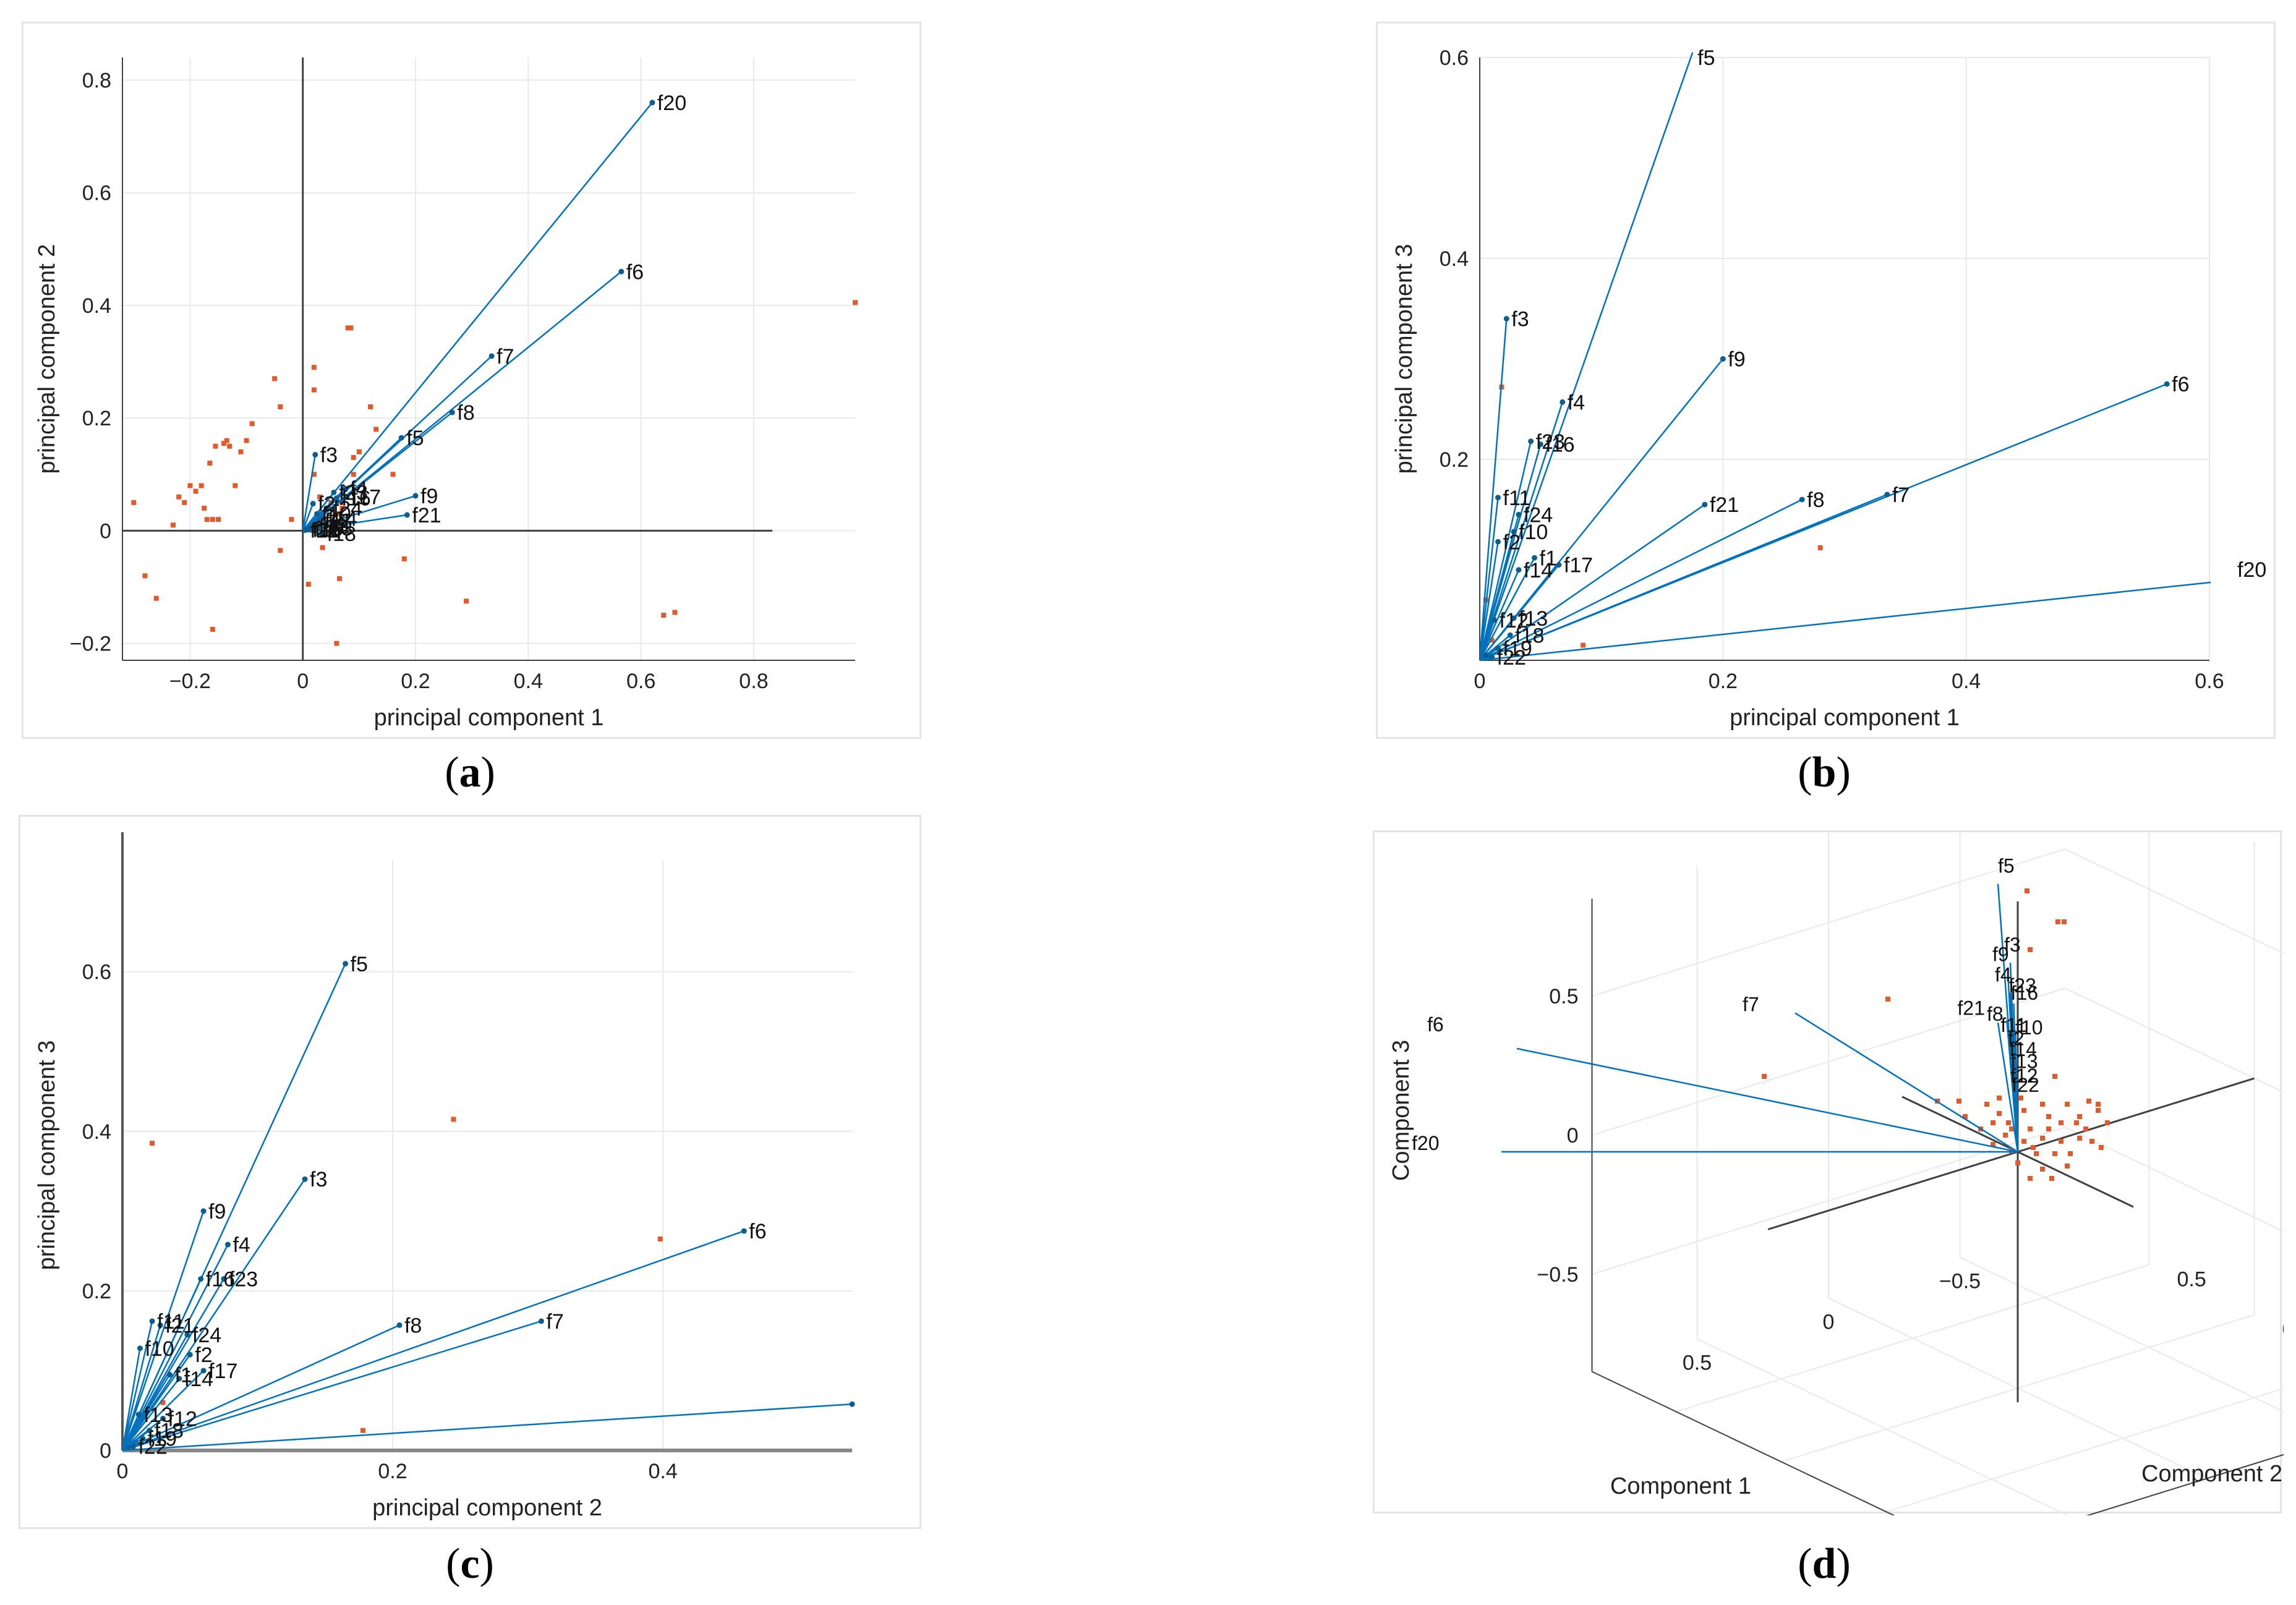 Image resolution: width=2296 pixels, height=1605 pixels. I want to click on vector-f14, so click(1500, 615).